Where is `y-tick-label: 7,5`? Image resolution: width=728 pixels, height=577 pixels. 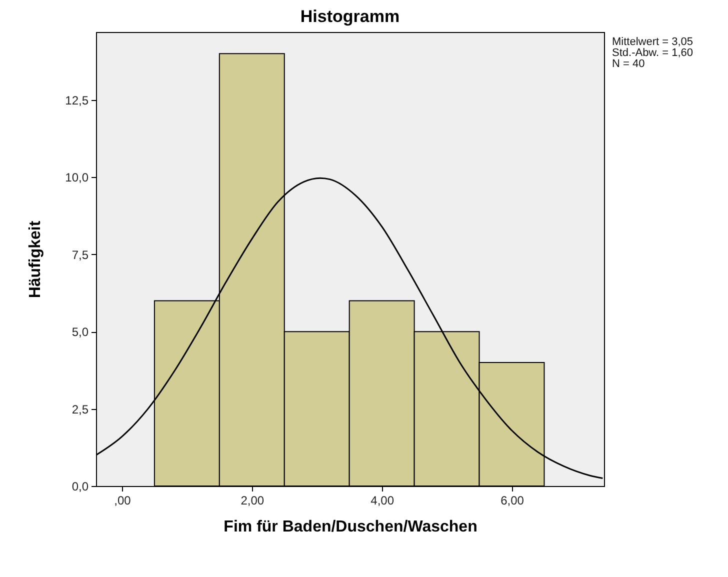
y-tick-label: 7,5 is located at coordinates (80, 255).